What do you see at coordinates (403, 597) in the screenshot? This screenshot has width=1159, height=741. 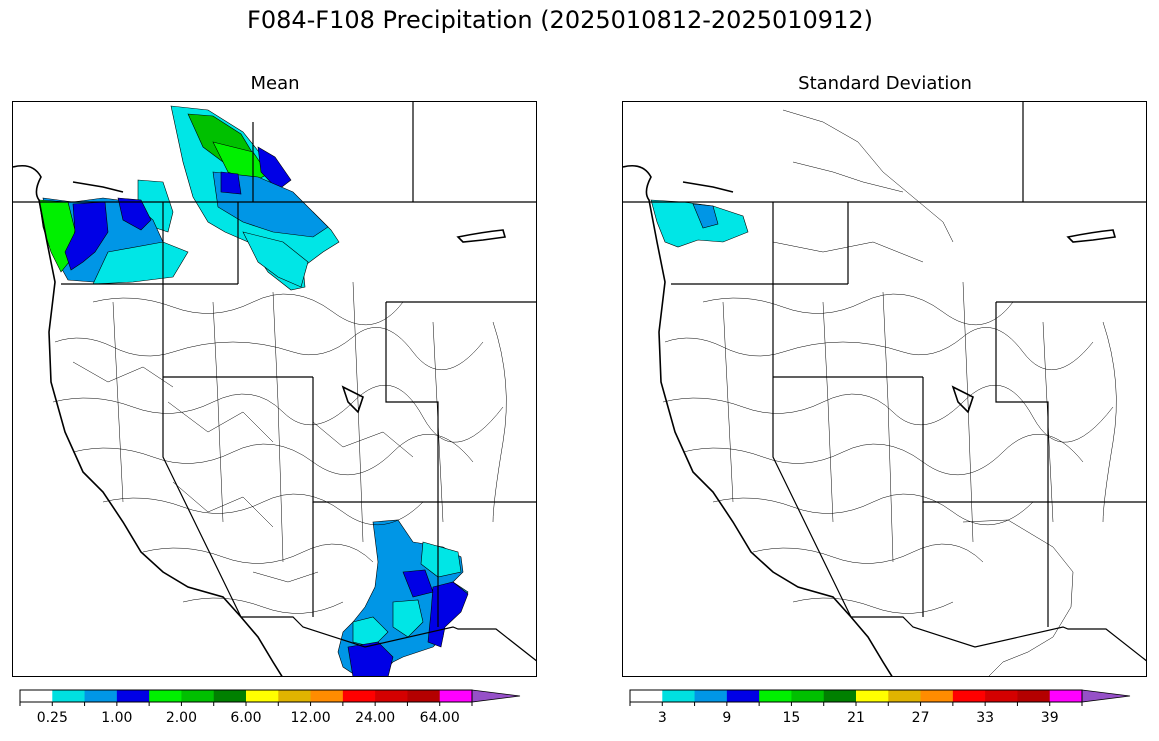 I see `precip-fill-southwest` at bounding box center [403, 597].